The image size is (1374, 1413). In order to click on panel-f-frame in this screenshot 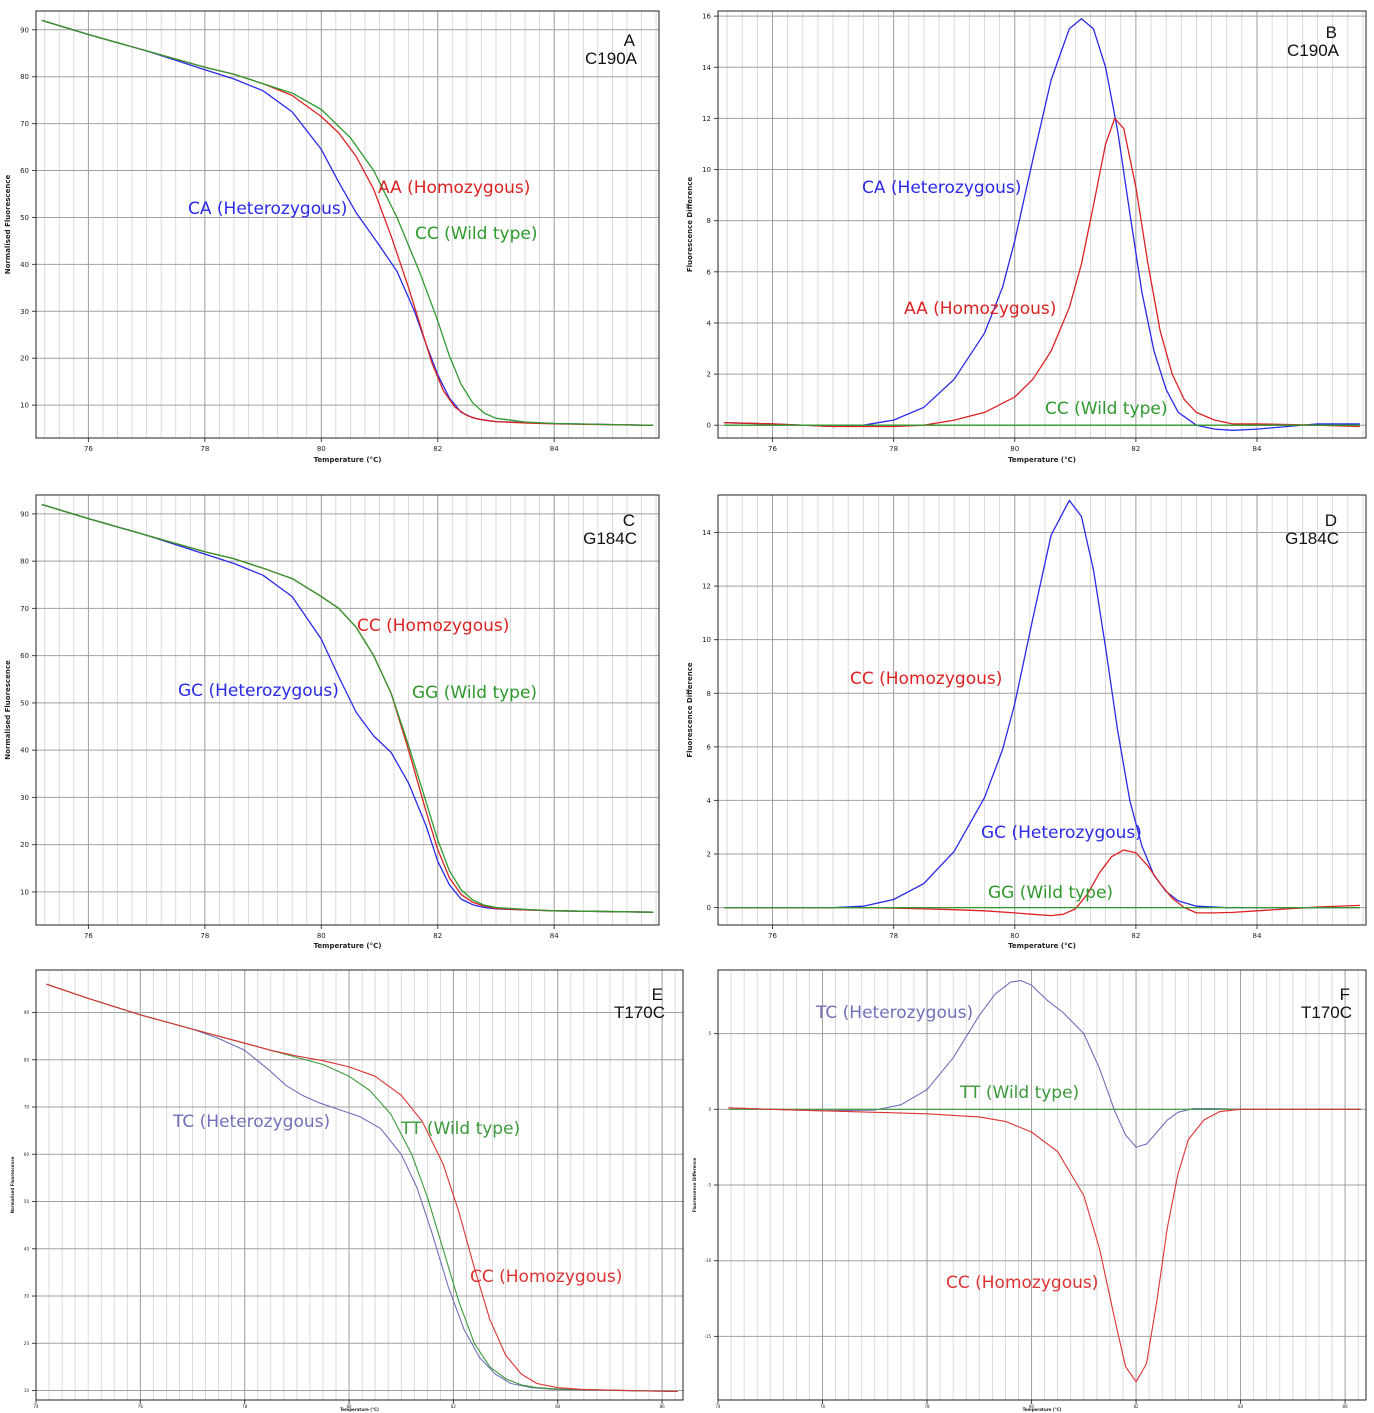, I will do `click(1042, 1185)`.